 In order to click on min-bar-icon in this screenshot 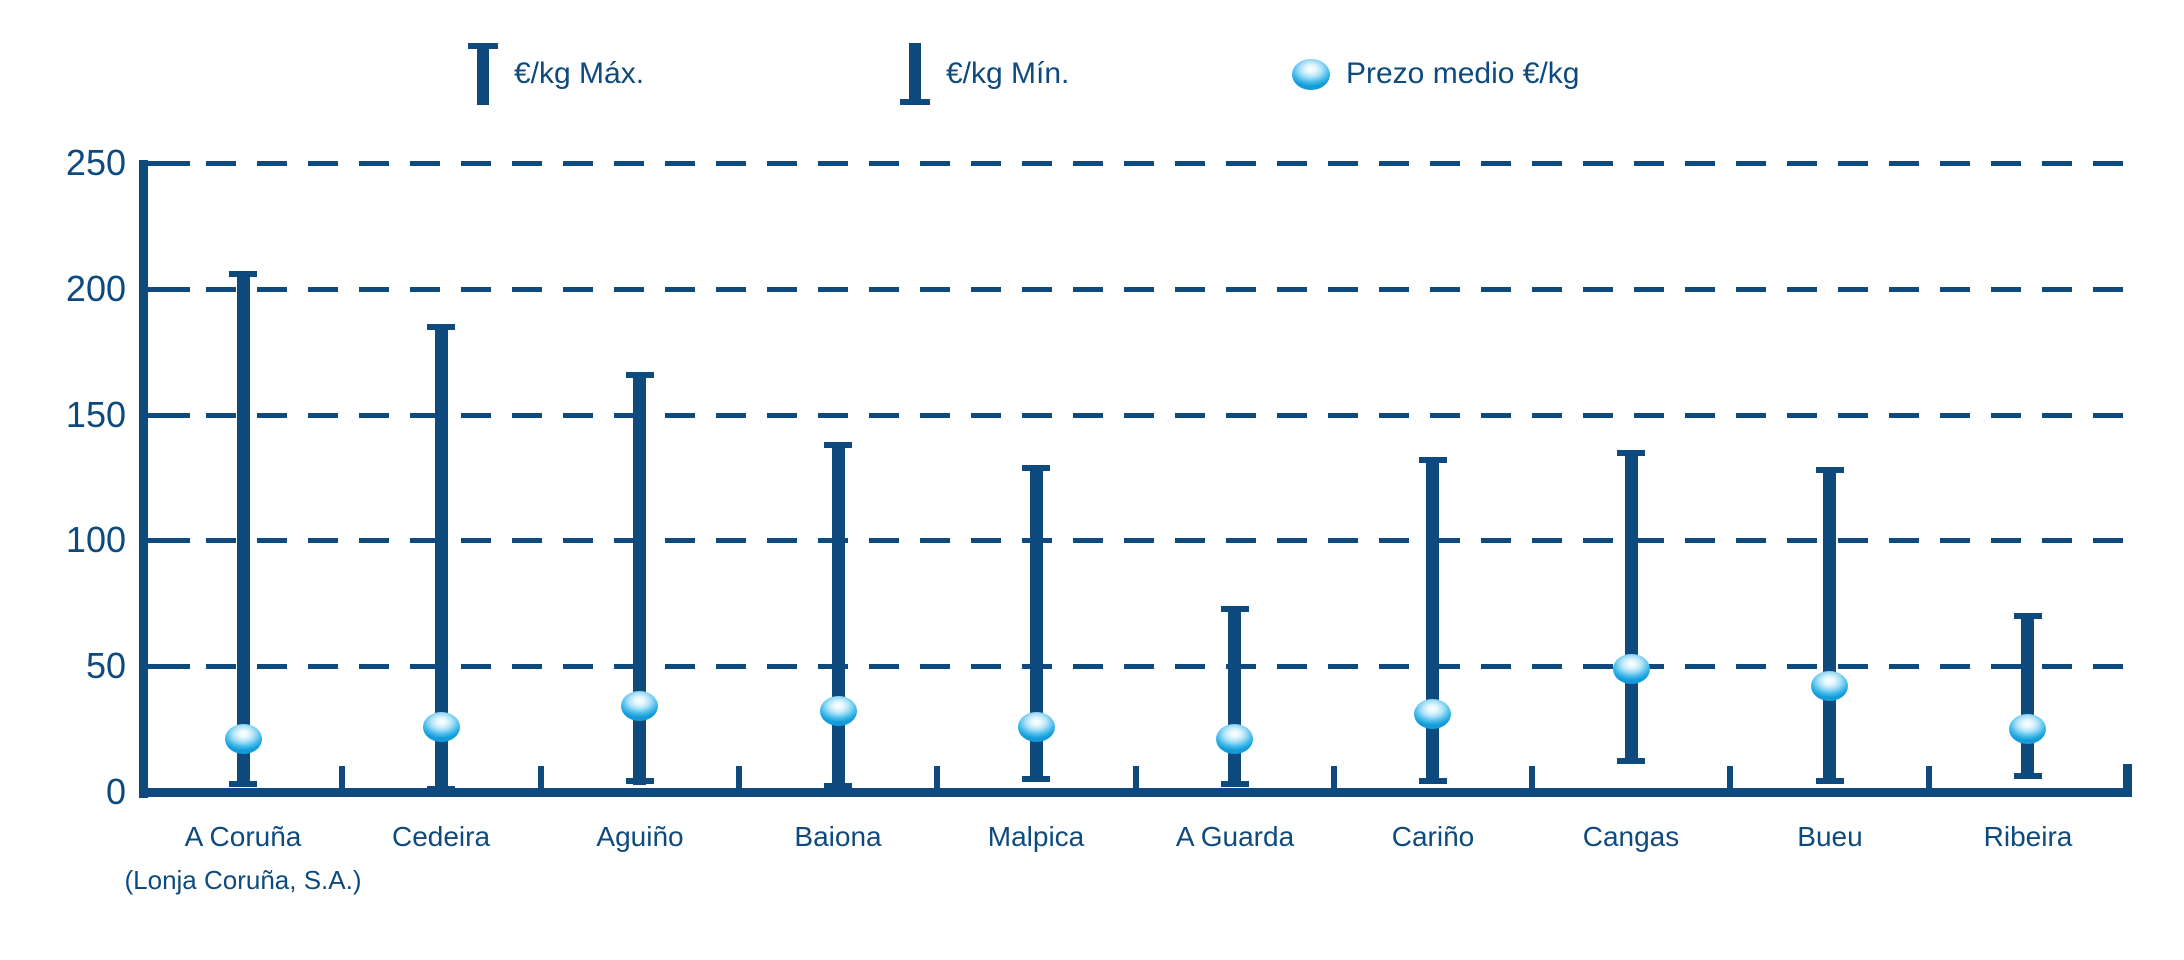, I will do `click(915, 74)`.